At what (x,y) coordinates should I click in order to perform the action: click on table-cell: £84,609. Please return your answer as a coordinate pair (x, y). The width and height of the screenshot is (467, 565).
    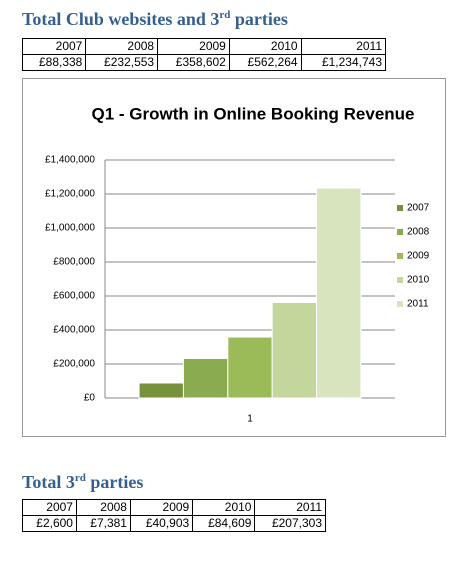
    Looking at the image, I should click on (224, 523).